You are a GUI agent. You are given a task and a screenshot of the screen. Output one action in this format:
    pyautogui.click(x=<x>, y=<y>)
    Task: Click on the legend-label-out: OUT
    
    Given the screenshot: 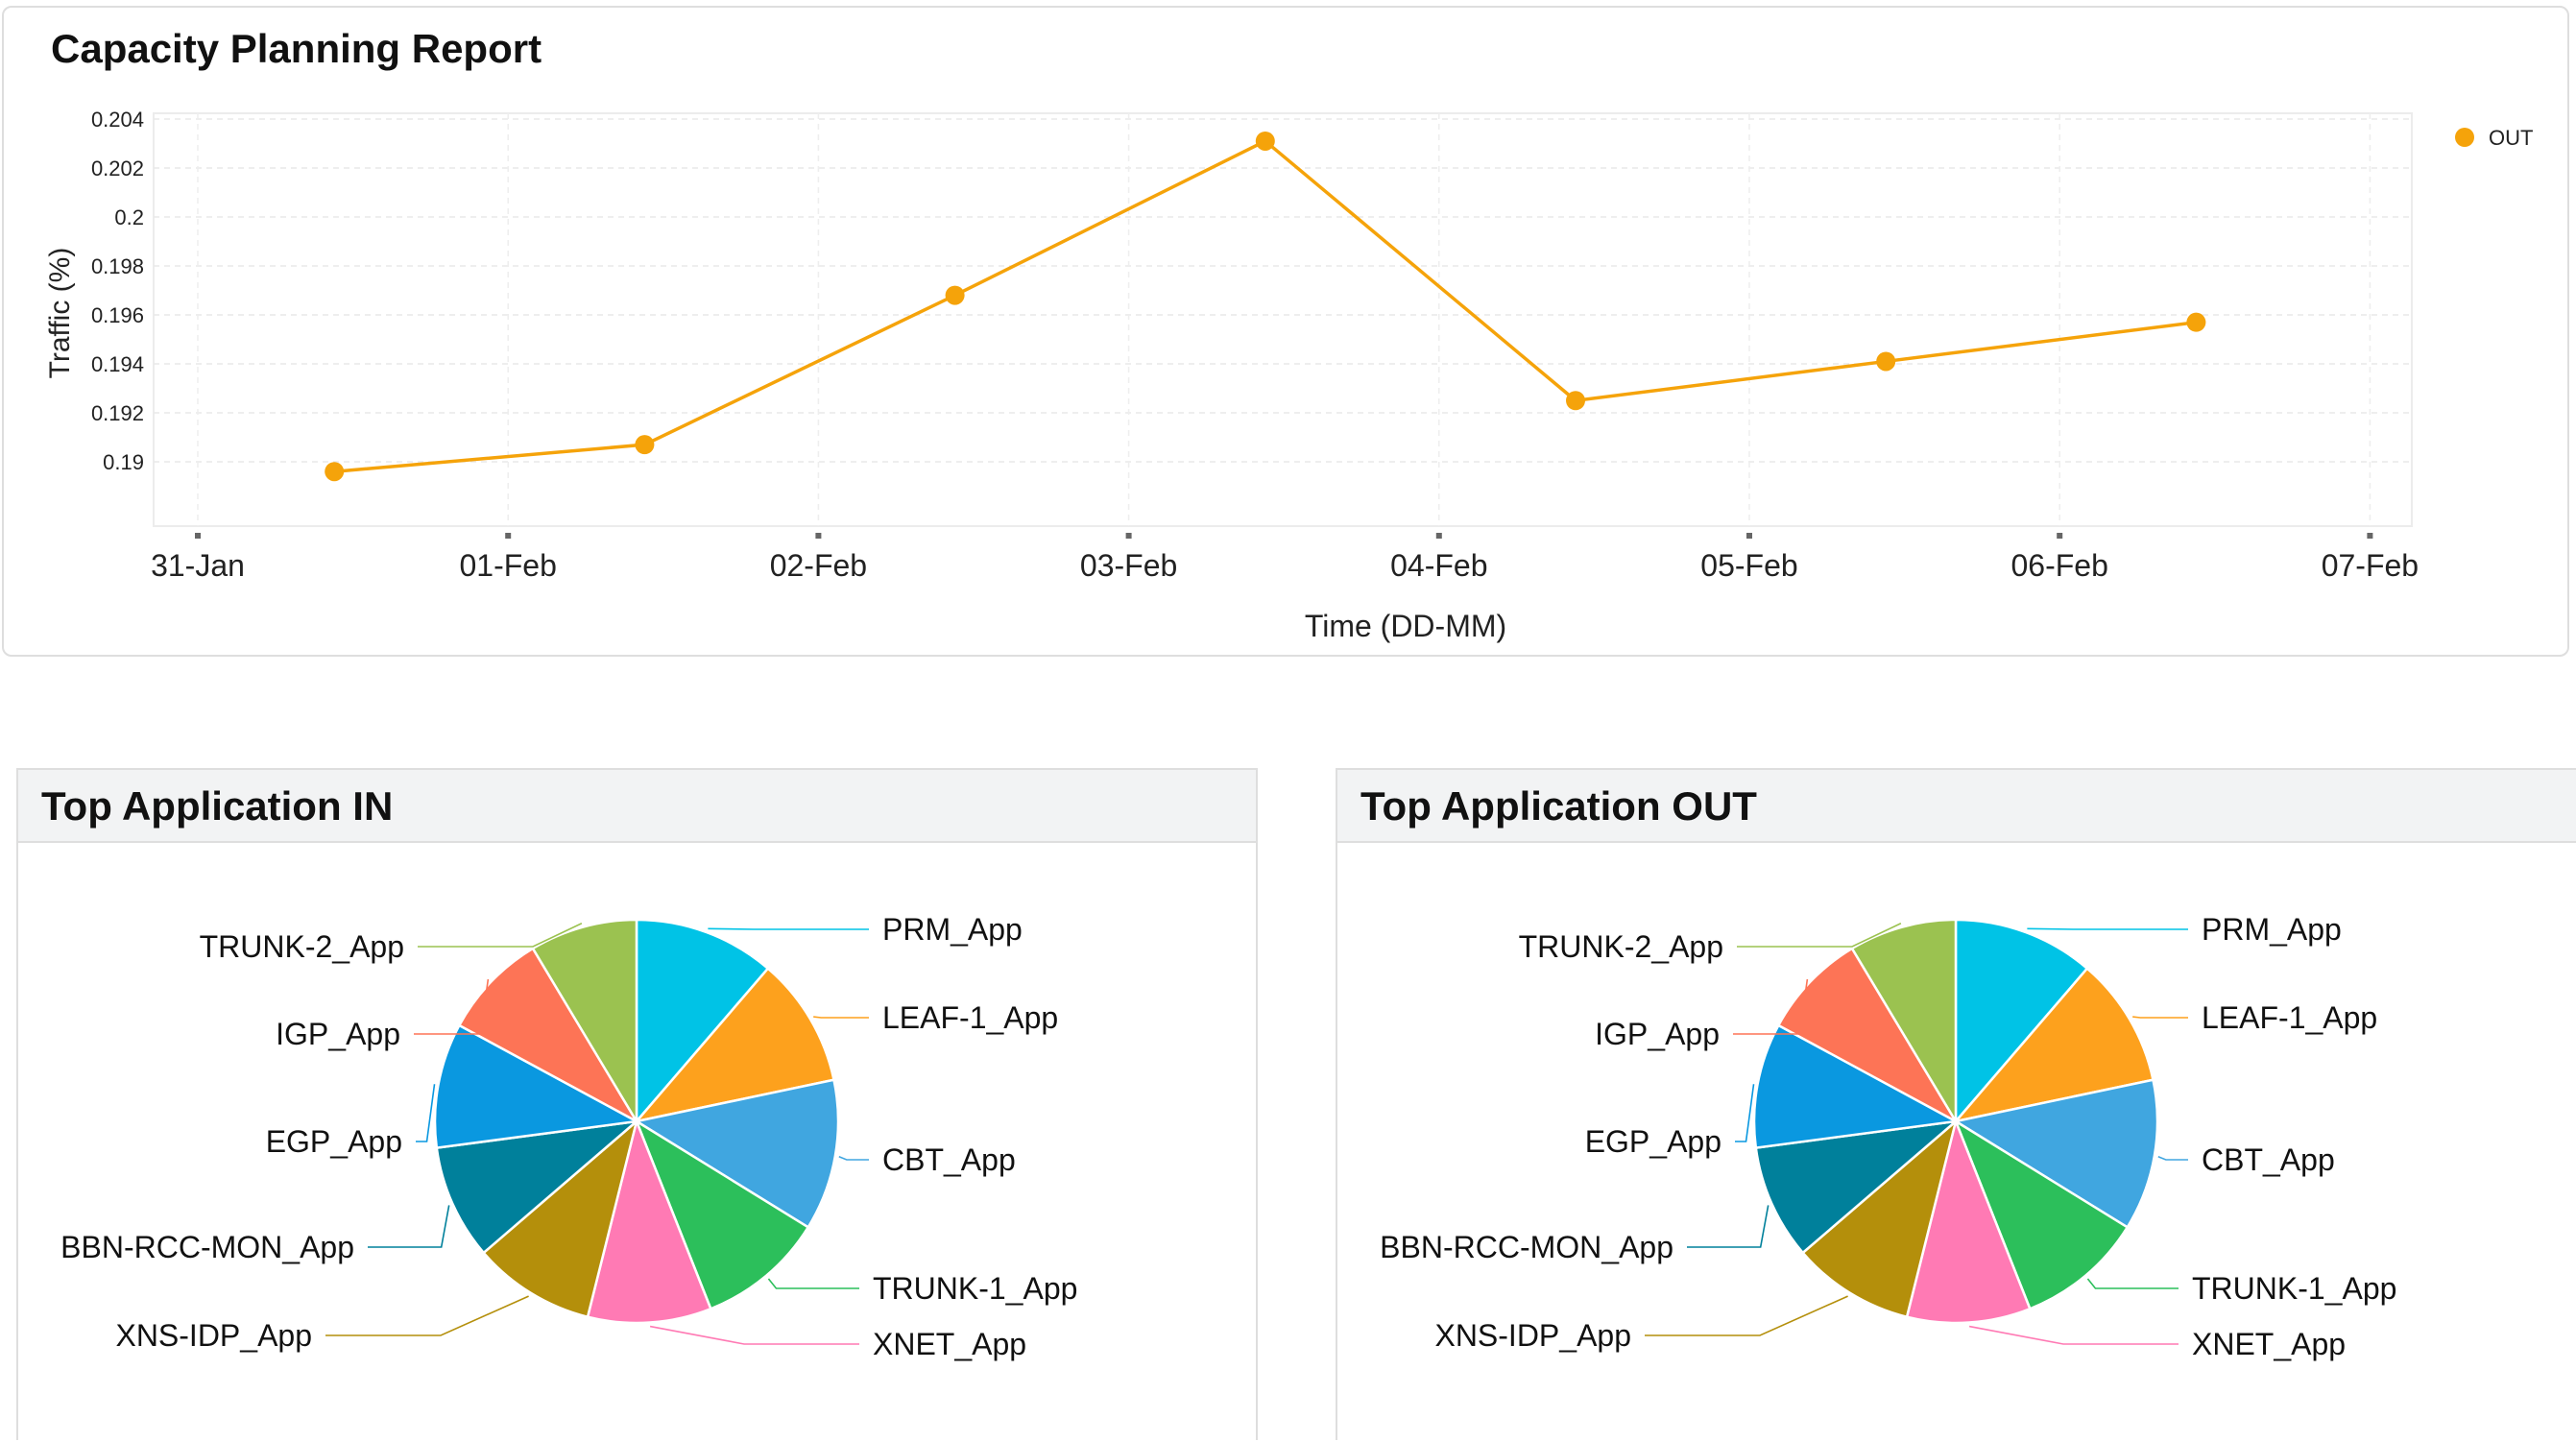 What is the action you would take?
    pyautogui.click(x=2511, y=138)
    